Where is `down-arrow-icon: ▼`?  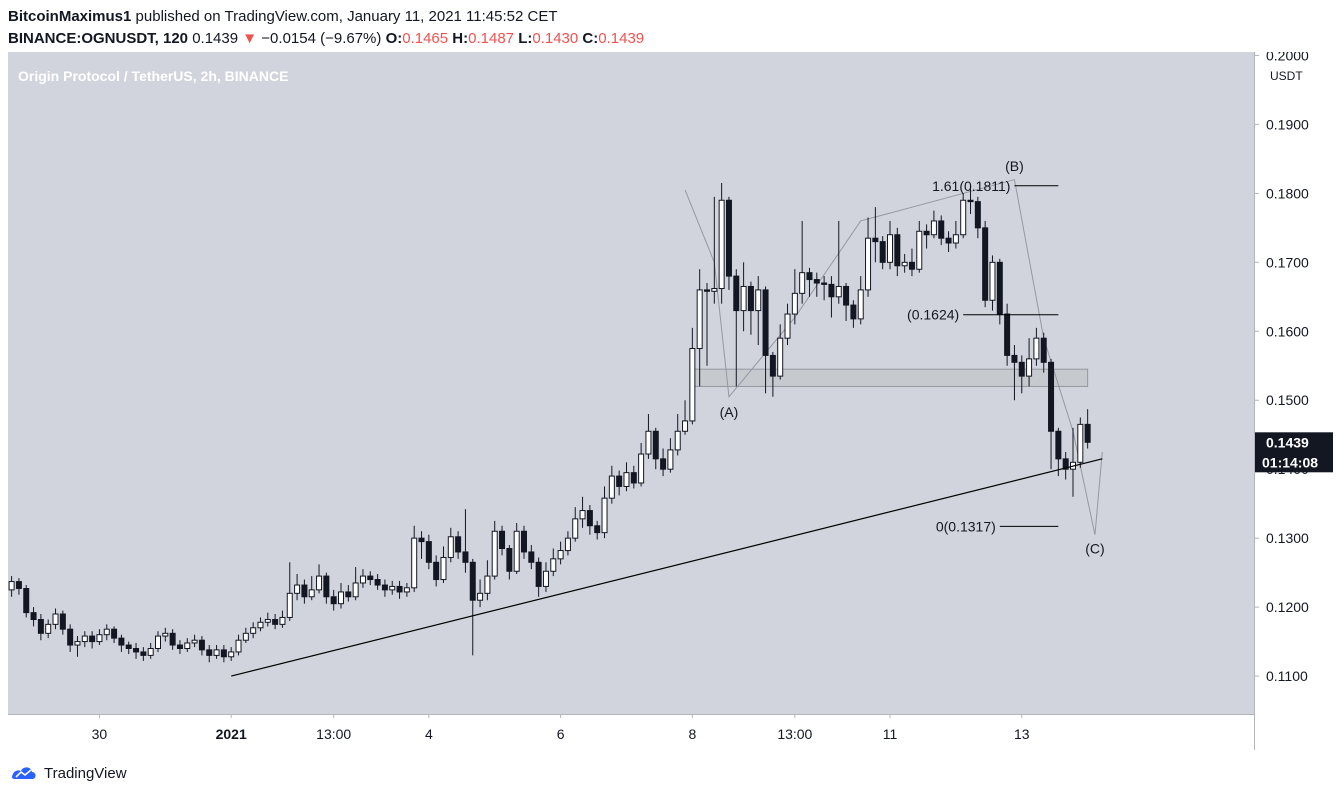
down-arrow-icon: ▼ is located at coordinates (250, 38).